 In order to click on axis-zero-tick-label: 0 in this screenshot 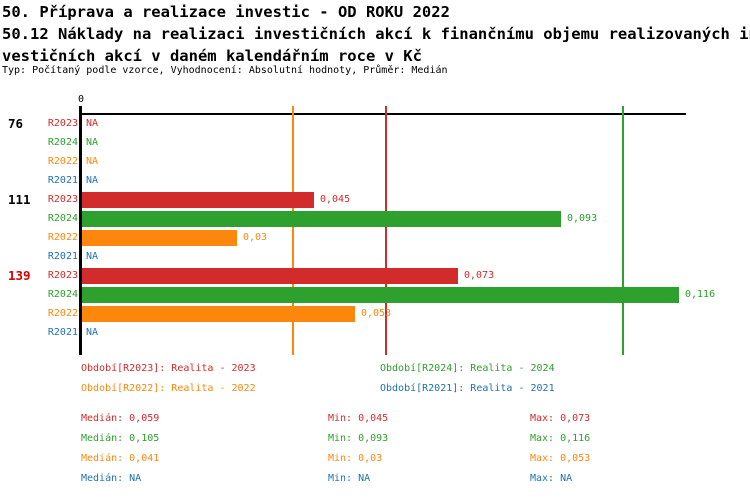, I will do `click(81, 99)`.